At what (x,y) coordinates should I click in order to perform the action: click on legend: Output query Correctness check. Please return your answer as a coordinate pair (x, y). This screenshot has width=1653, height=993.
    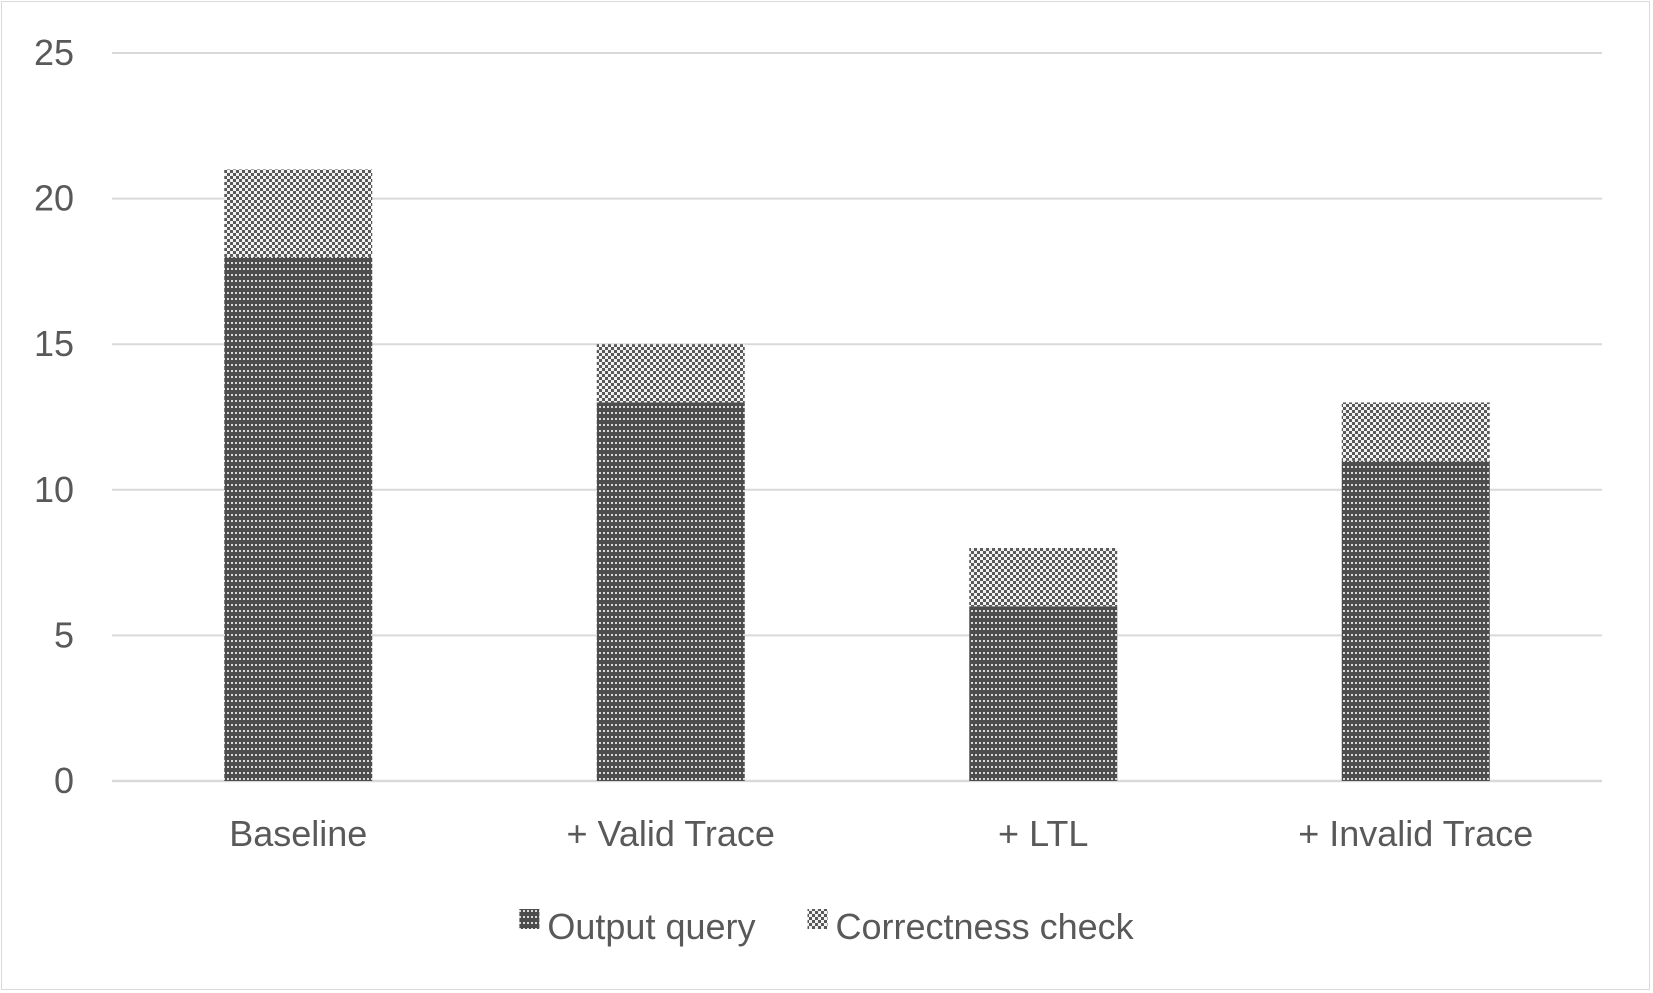
    Looking at the image, I should click on (827, 926).